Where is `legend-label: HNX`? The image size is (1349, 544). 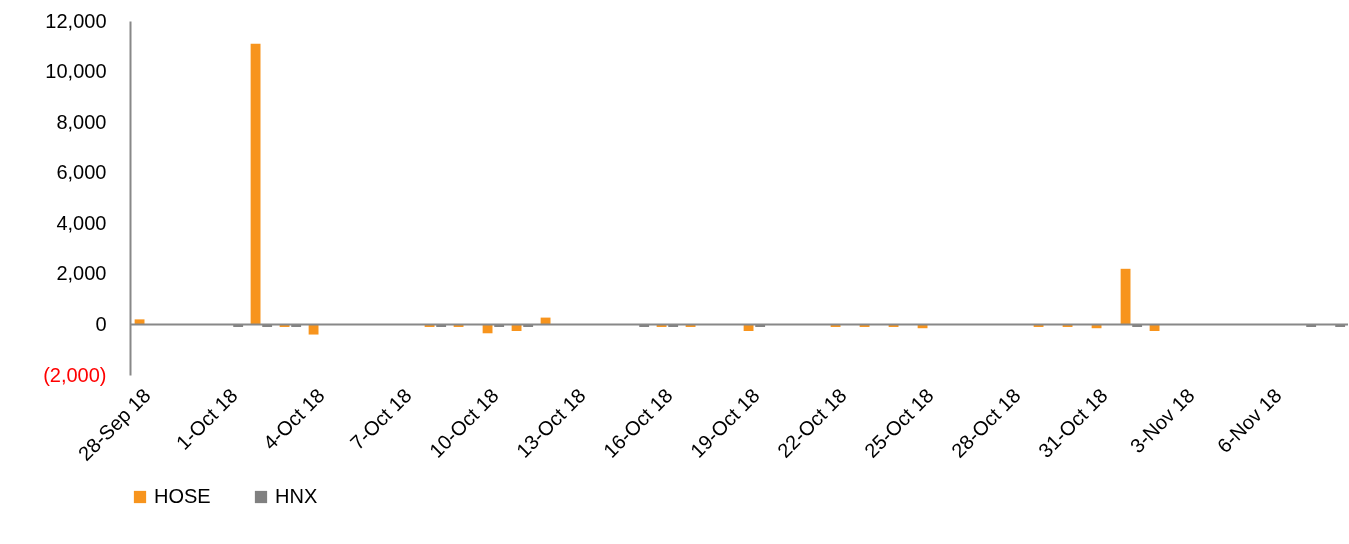
legend-label: HNX is located at coordinates (296, 496).